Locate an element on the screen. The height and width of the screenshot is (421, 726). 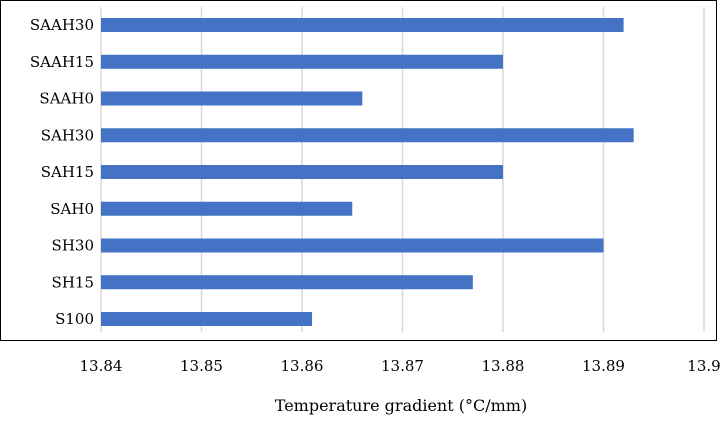
category-label-s100: S100 is located at coordinates (74, 319).